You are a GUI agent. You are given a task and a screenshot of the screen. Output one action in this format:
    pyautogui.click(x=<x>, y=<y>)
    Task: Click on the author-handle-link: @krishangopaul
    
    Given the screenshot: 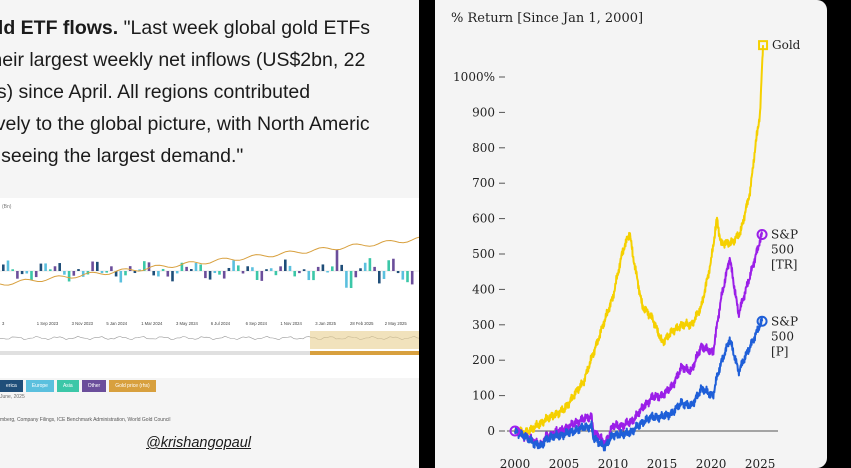 What is the action you would take?
    pyautogui.click(x=199, y=443)
    